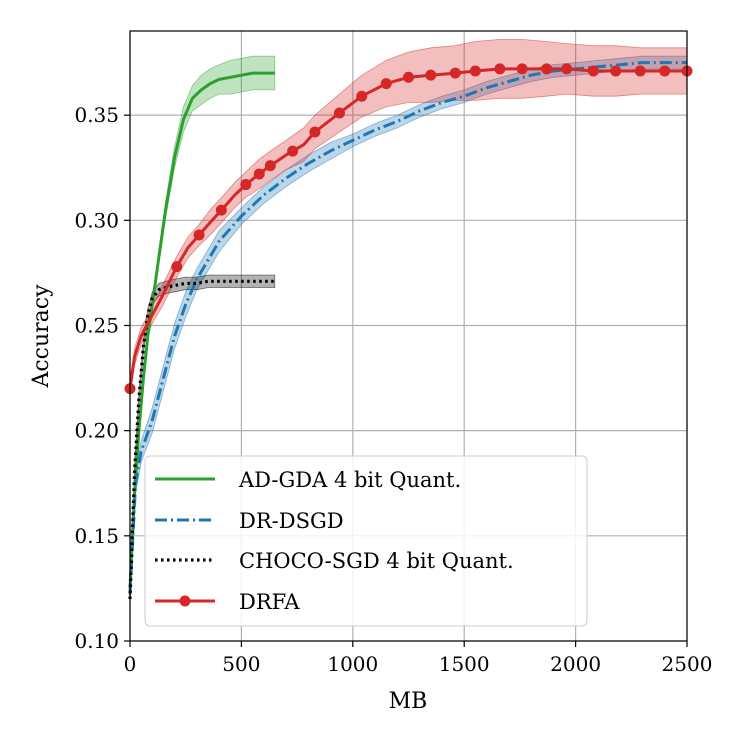 The image size is (747, 747). I want to click on legend-label-ad-gda: AD-GDA 4 bit Quant., so click(349, 480).